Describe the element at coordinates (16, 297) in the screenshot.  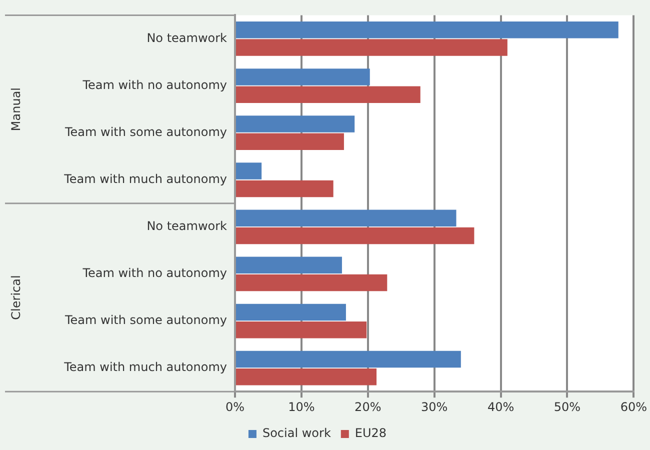
I see `text: Clerical` at that location.